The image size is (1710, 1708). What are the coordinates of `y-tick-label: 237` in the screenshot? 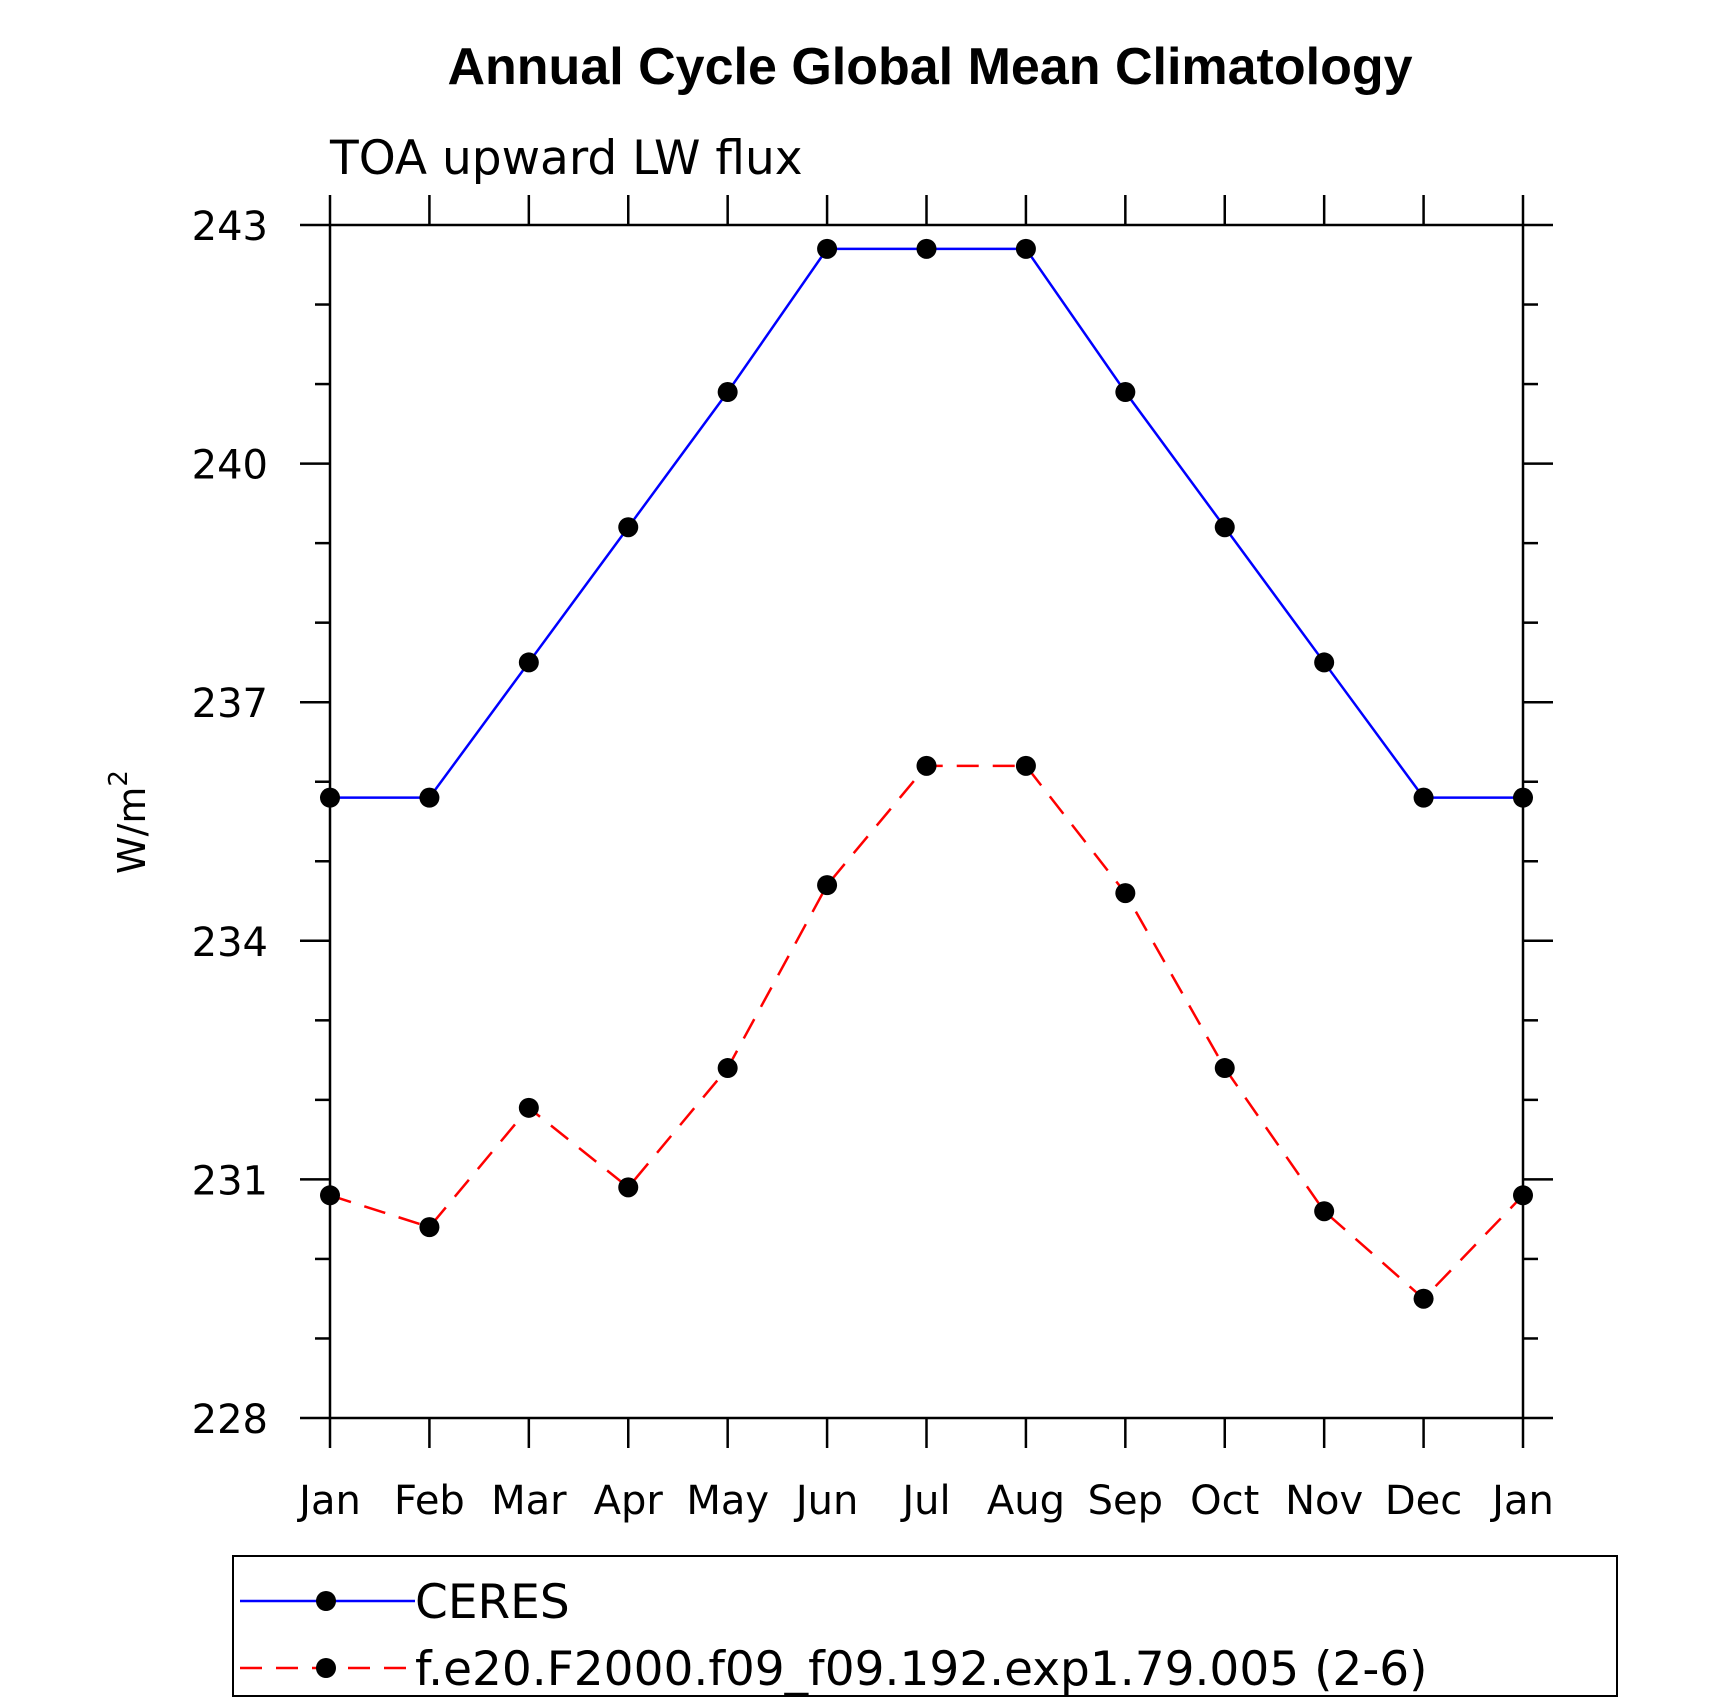 It's located at (230, 704).